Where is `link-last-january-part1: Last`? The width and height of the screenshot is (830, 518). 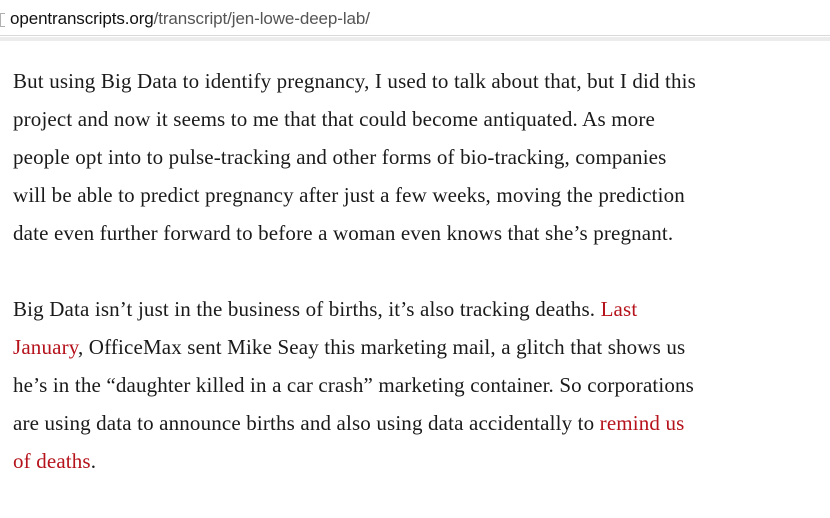 link-last-january-part1: Last is located at coordinates (619, 309).